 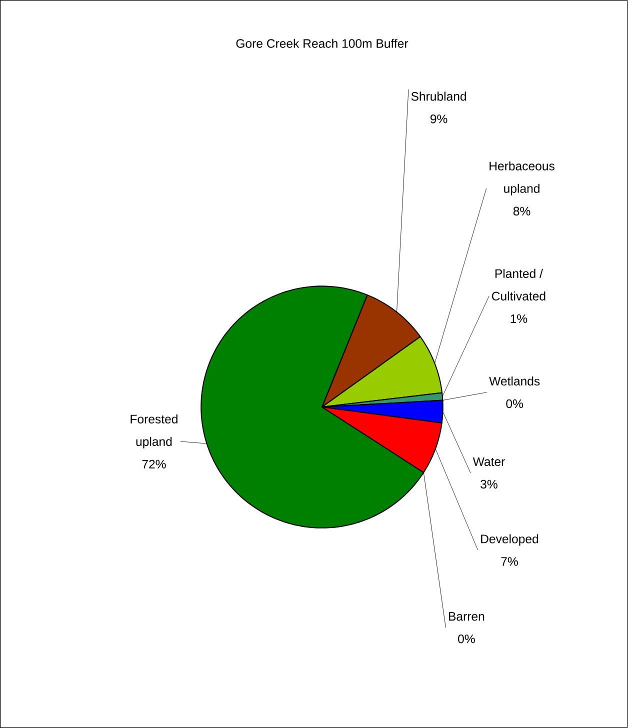 What do you see at coordinates (466, 616) in the screenshot?
I see `category-label: Barren` at bounding box center [466, 616].